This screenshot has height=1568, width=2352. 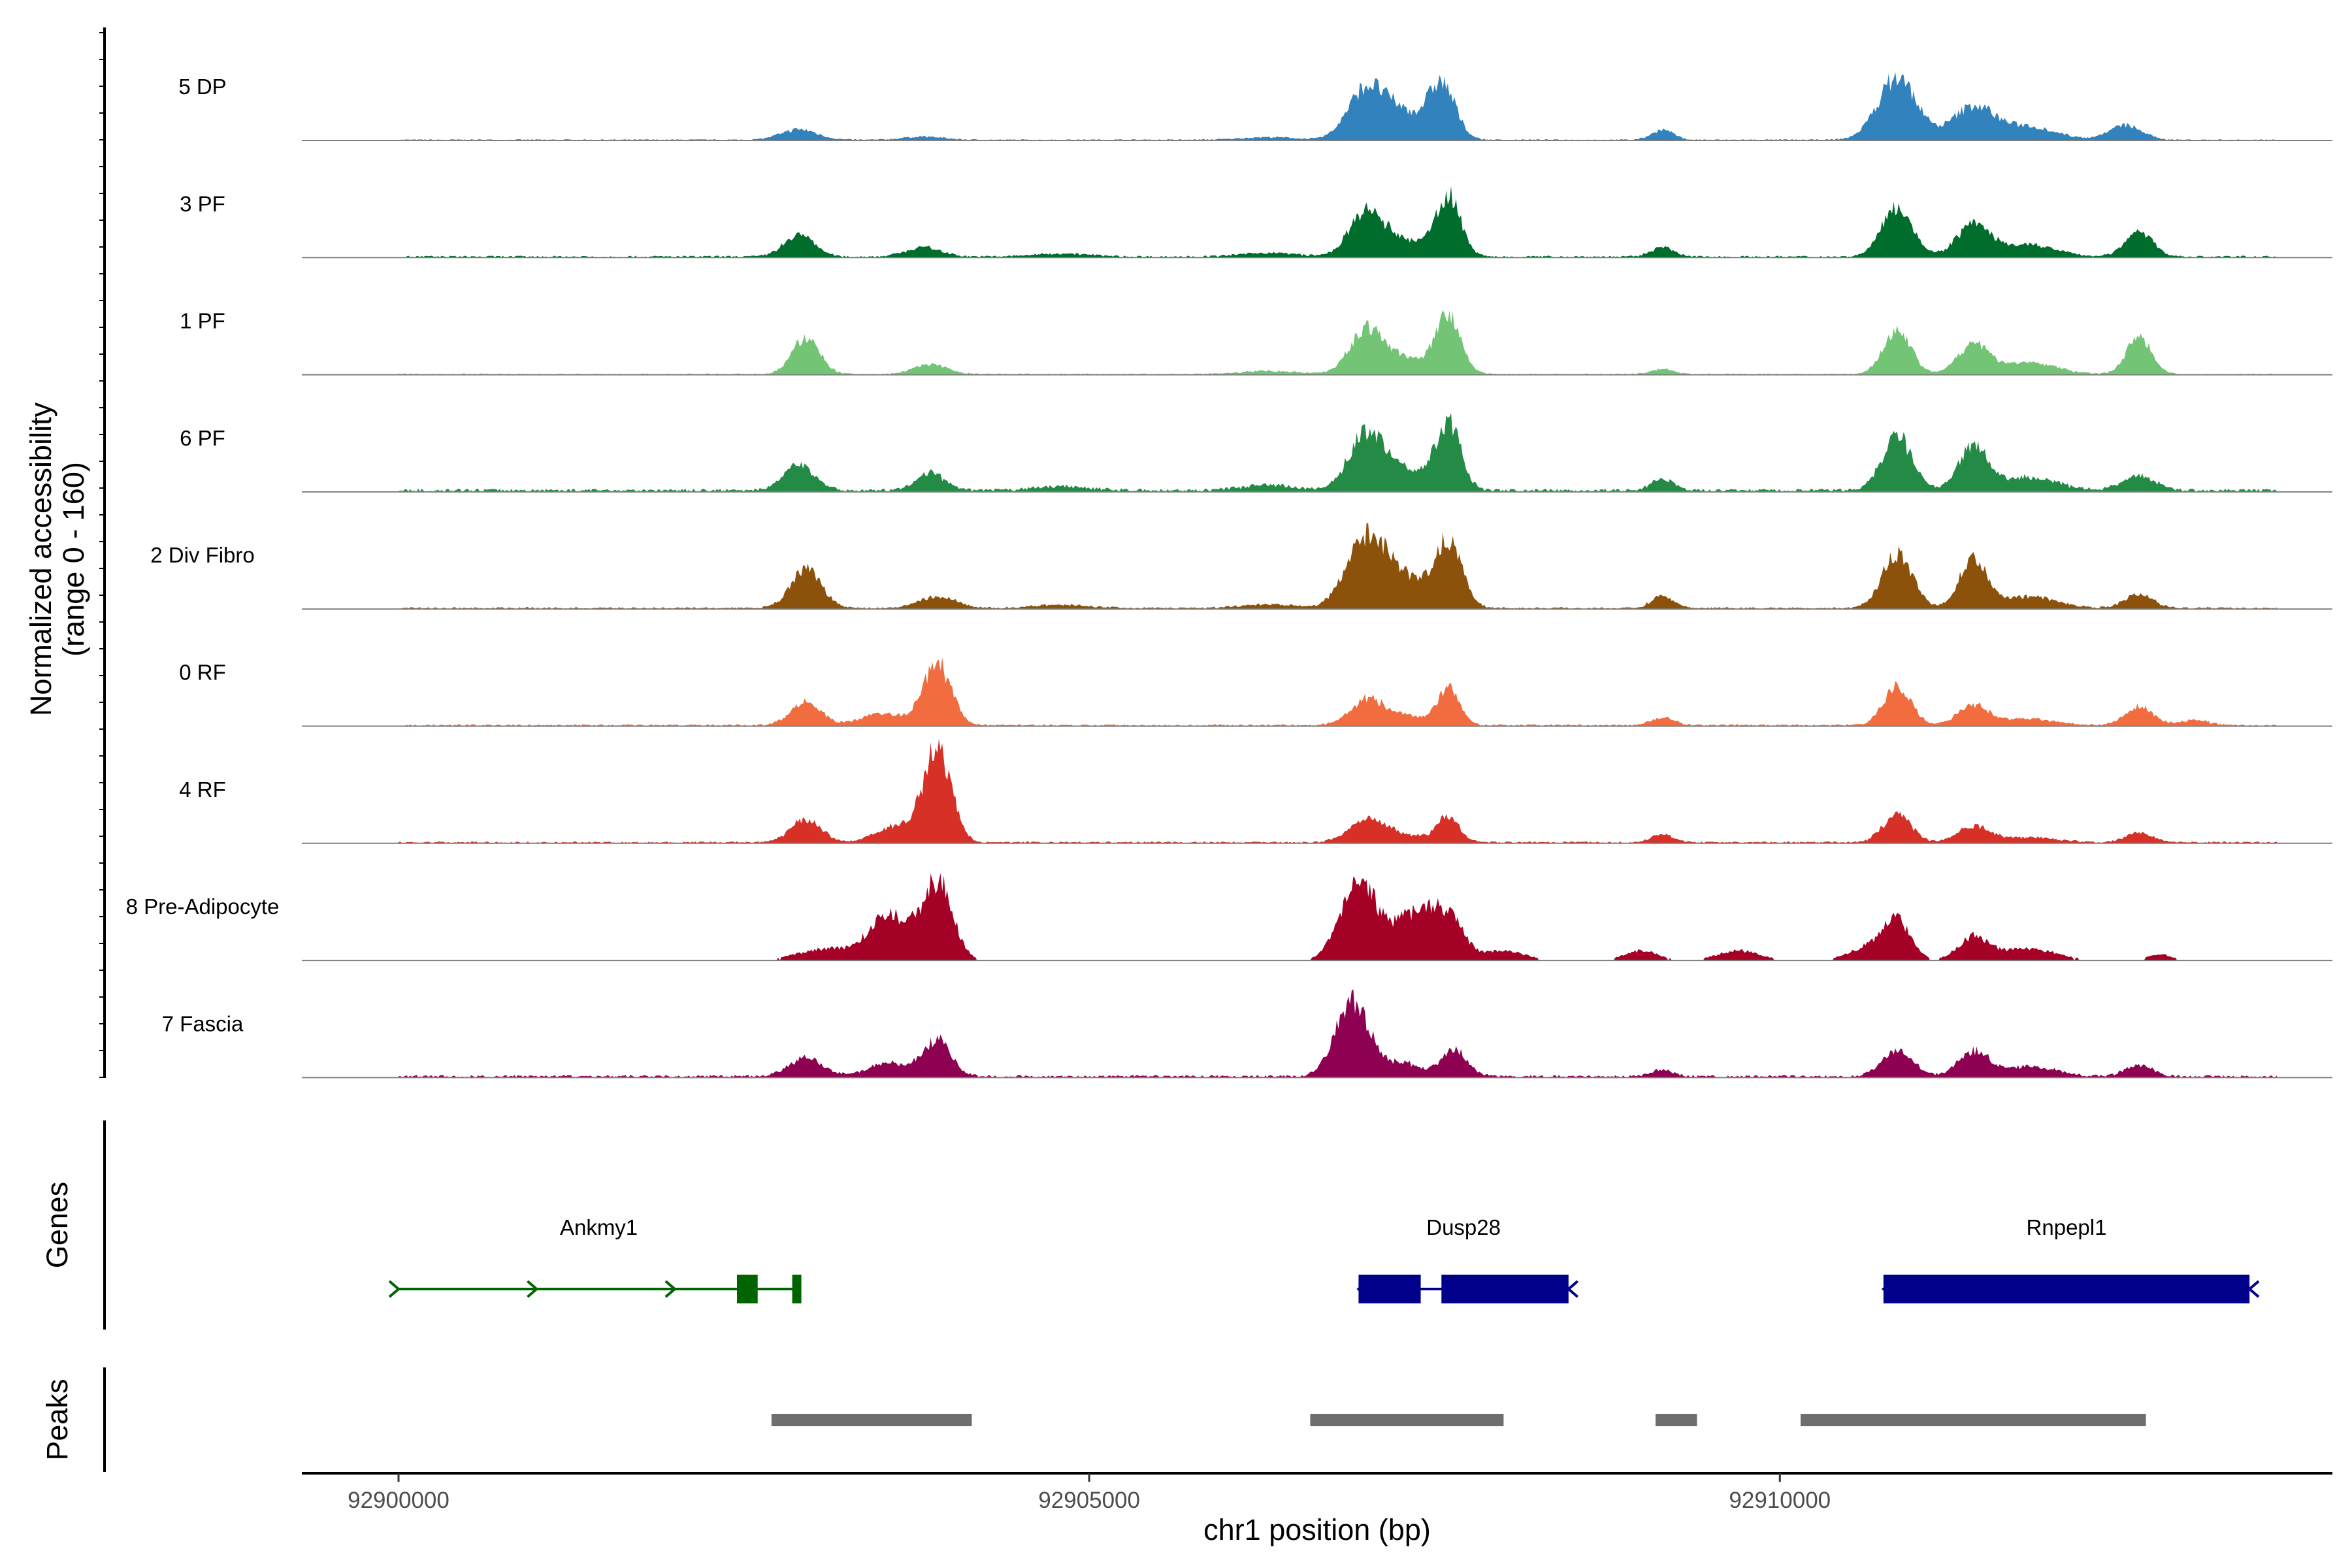 I want to click on track-label: 2 Div Fibro, so click(x=202, y=555).